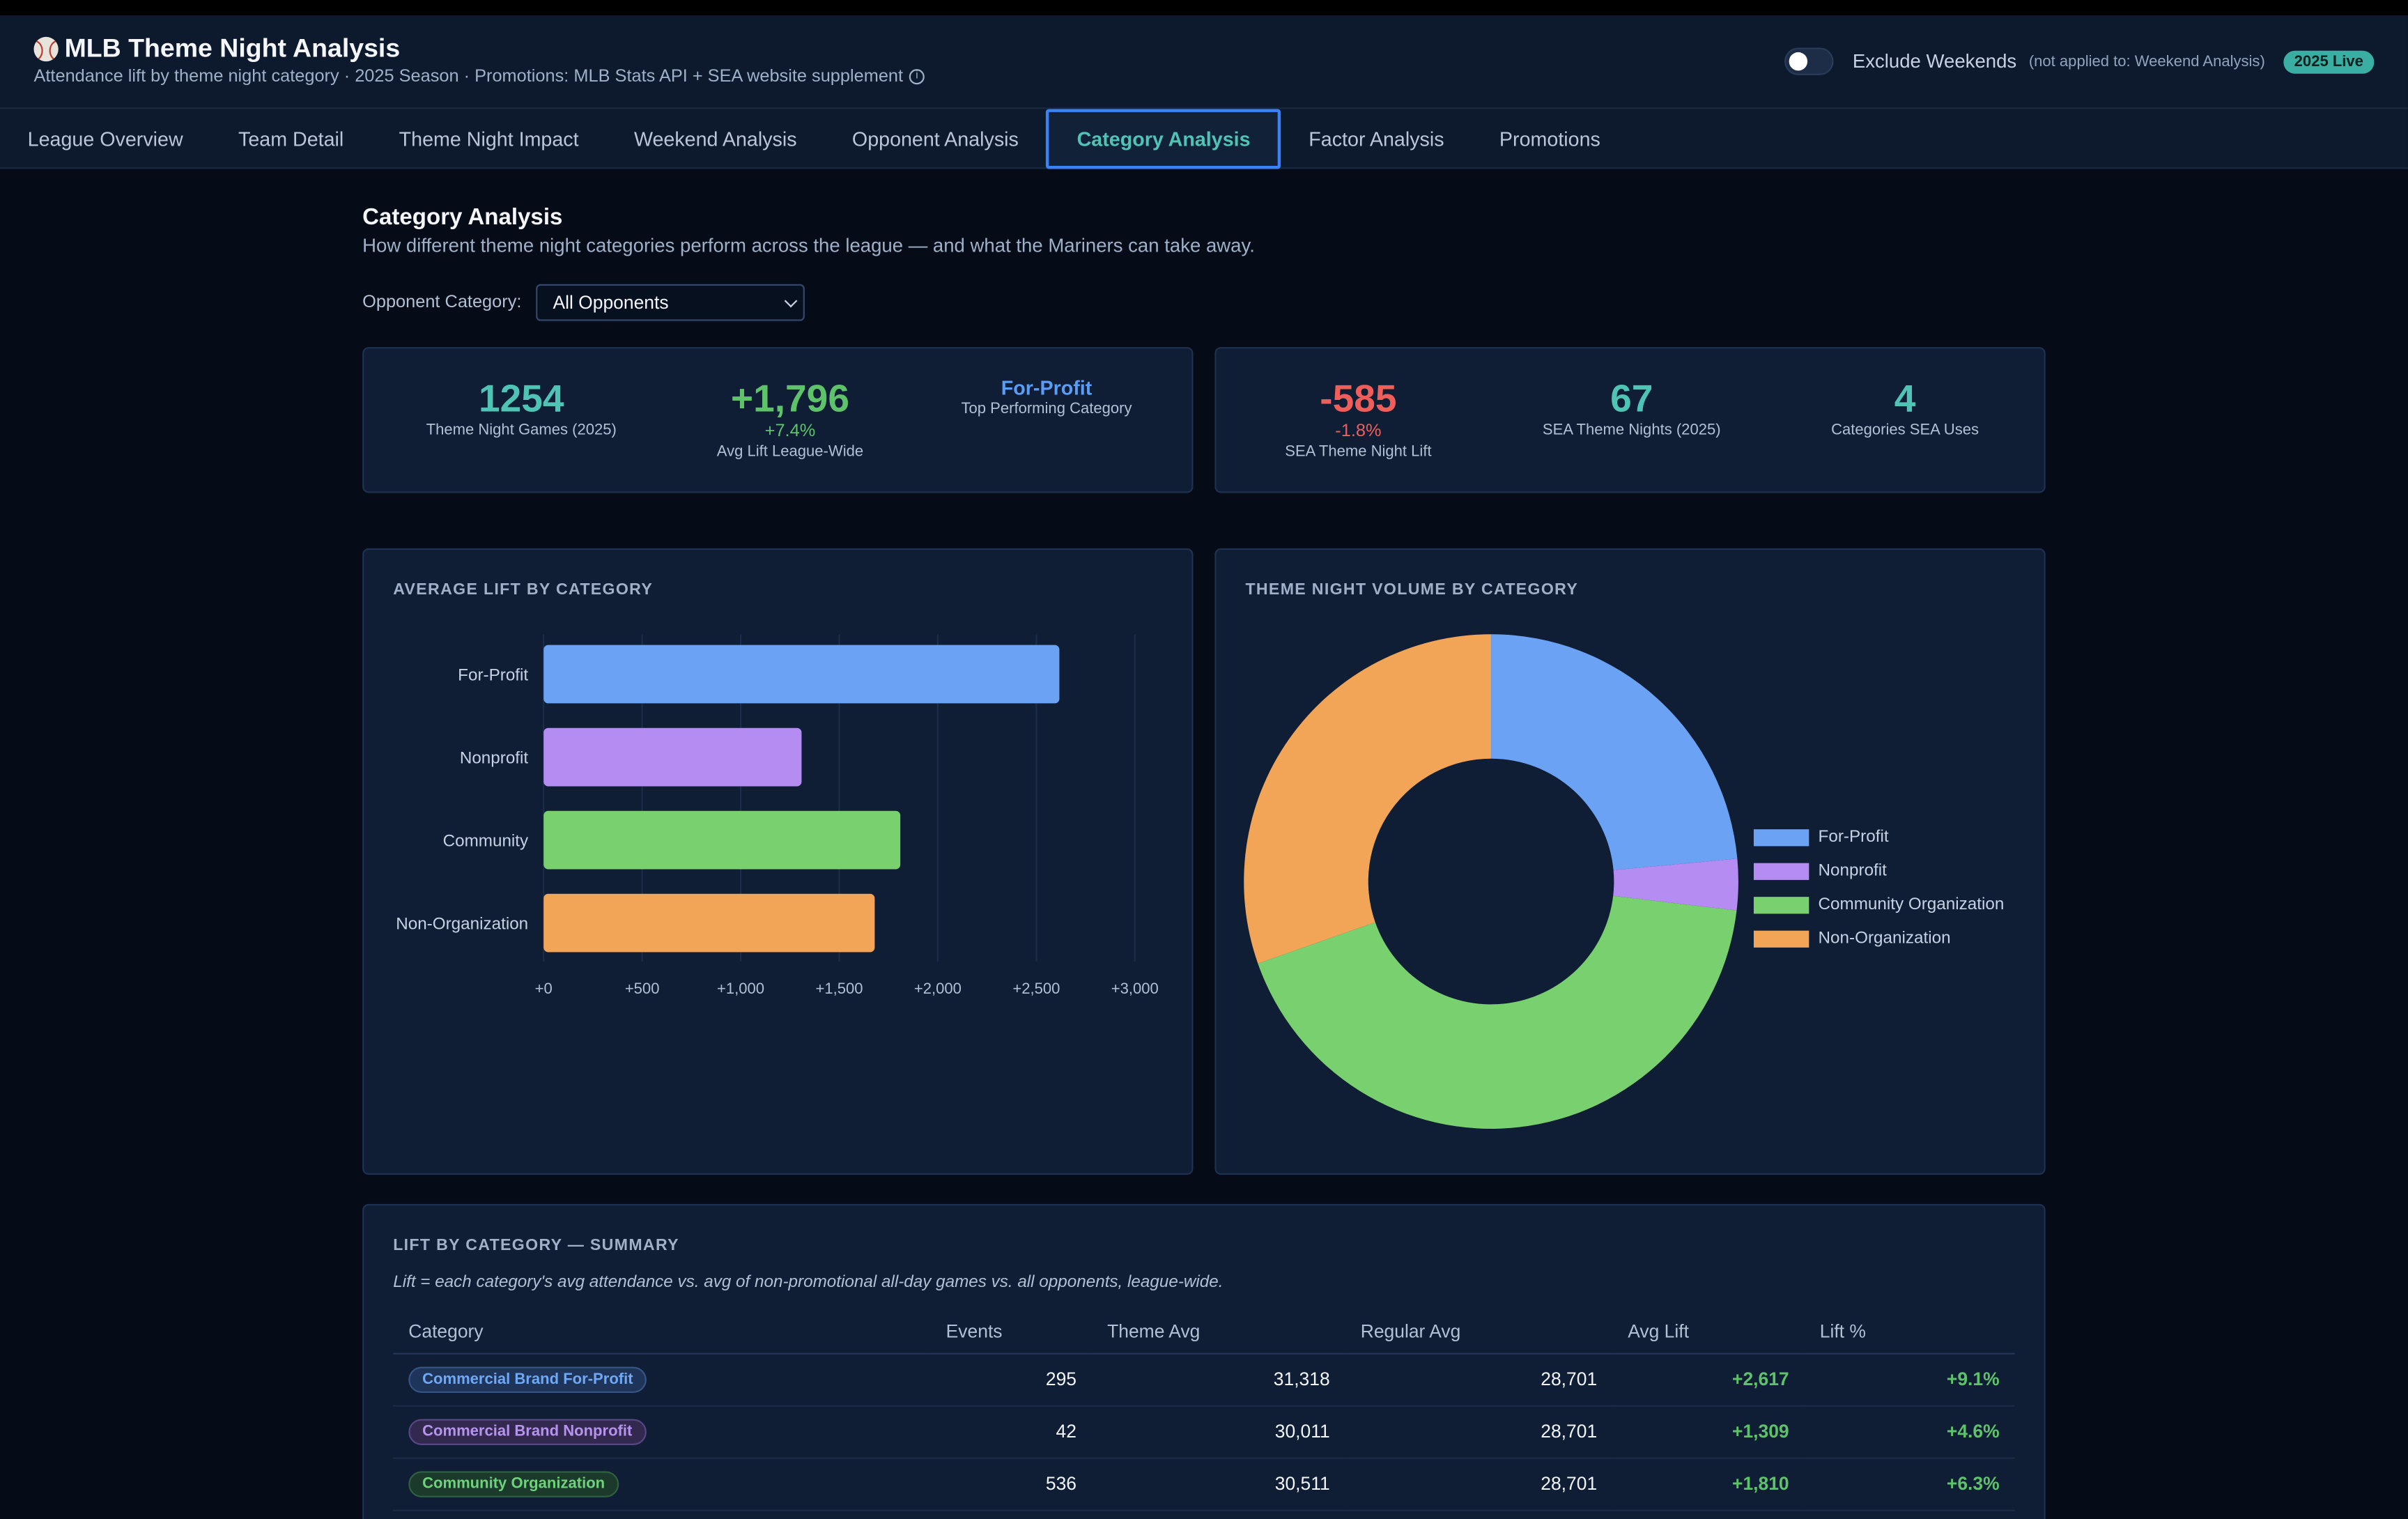 The image size is (2408, 1519). Describe the element at coordinates (662, 1332) in the screenshot. I see `column-header-category: Category` at that location.